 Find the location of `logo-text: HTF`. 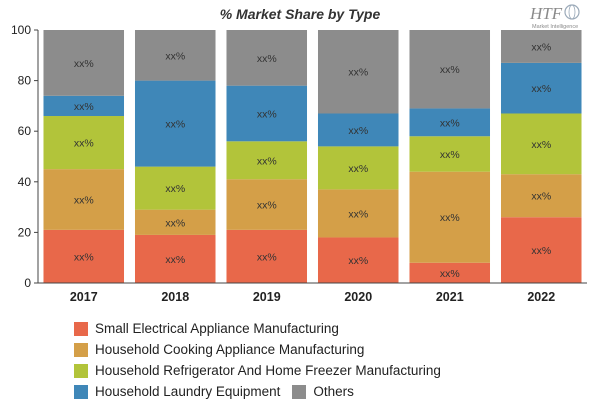

logo-text: HTF is located at coordinates (546, 13).